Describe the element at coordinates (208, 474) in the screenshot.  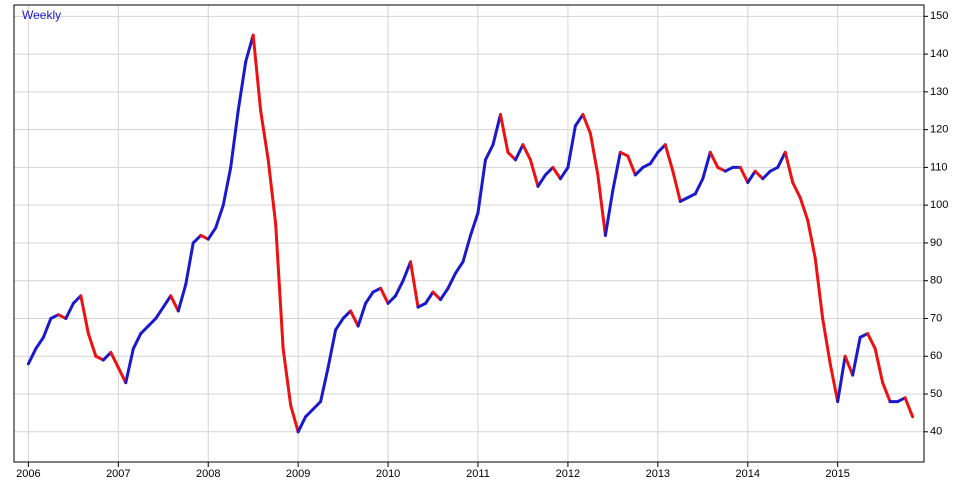
I see `x-tick-label: 2008` at that location.